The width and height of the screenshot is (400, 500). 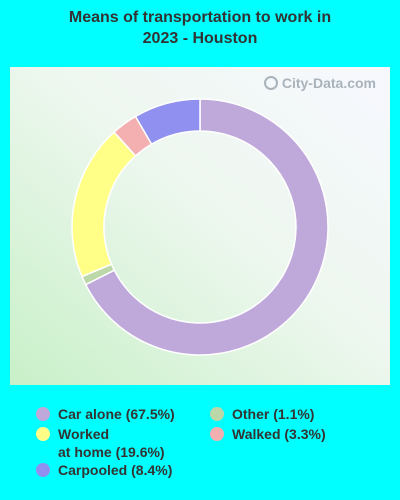 What do you see at coordinates (104, 204) in the screenshot?
I see `slice-worked-at-home` at bounding box center [104, 204].